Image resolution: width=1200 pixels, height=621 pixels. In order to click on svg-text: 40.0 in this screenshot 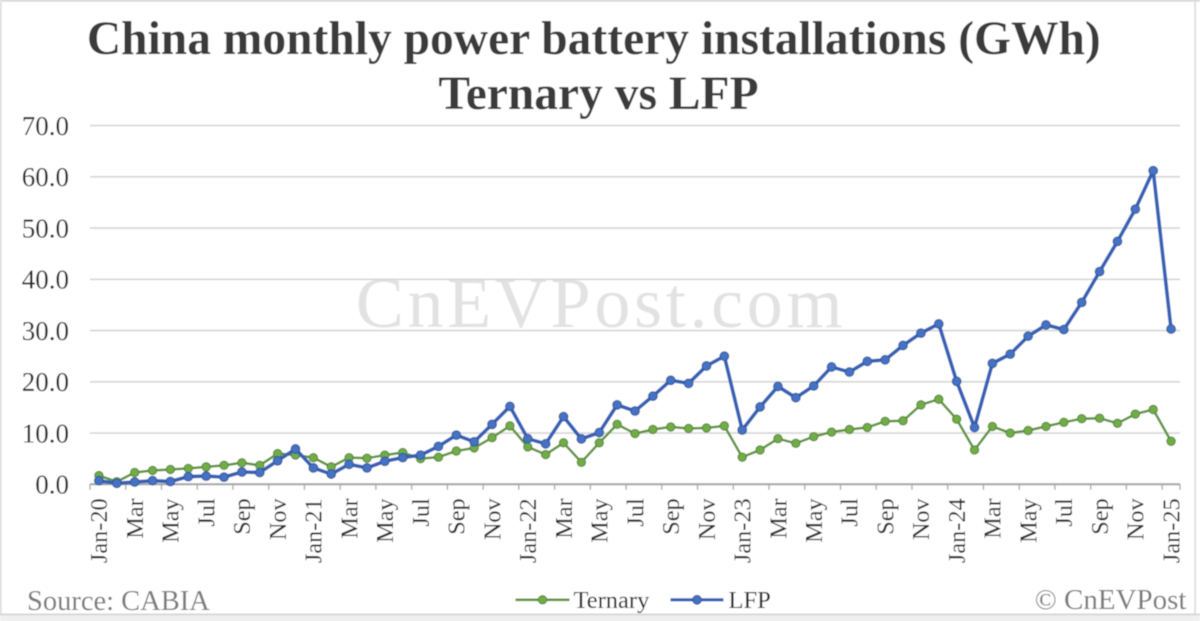, I will do `click(45, 280)`.